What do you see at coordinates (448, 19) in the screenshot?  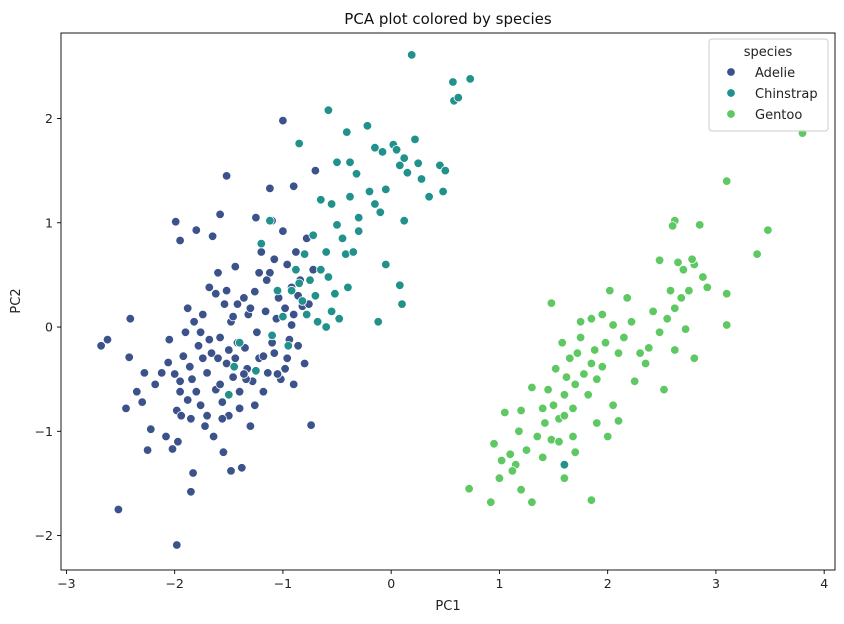 I see `chart-title: PCA plot colored by species` at bounding box center [448, 19].